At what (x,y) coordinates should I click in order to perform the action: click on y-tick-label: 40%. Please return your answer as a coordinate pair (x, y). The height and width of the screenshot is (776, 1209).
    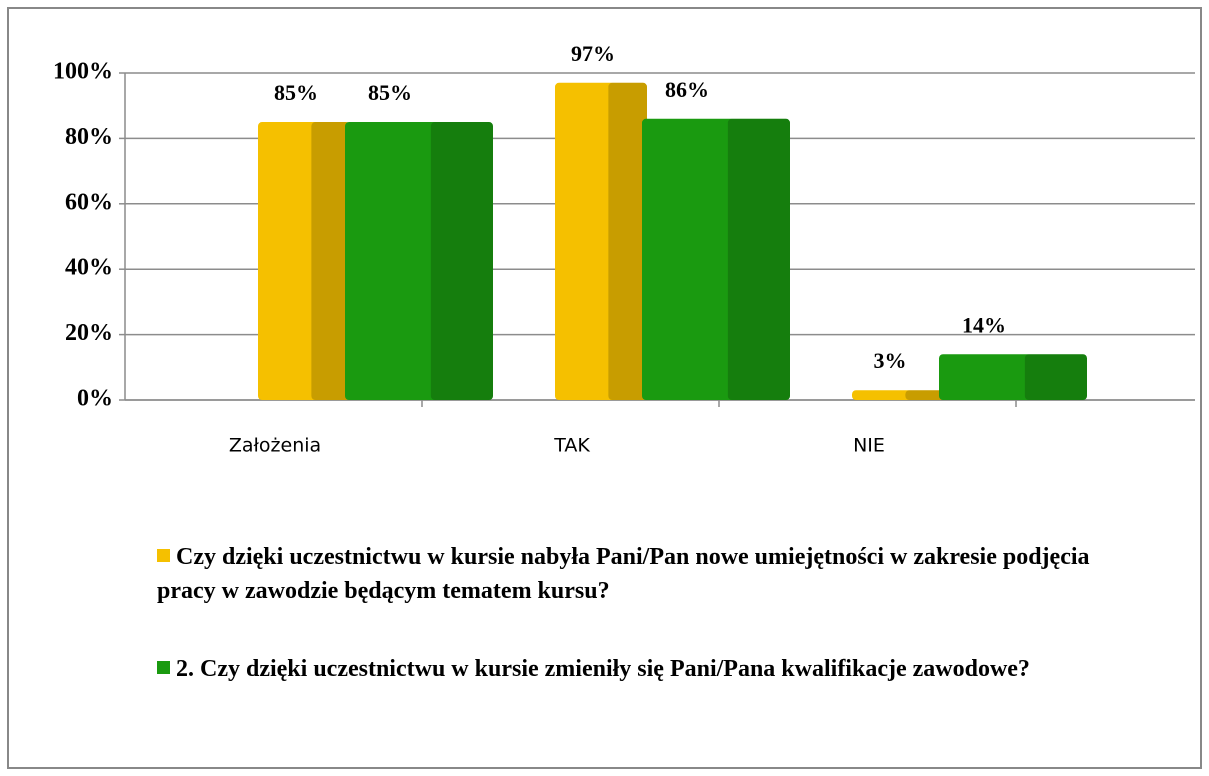
    Looking at the image, I should click on (89, 268).